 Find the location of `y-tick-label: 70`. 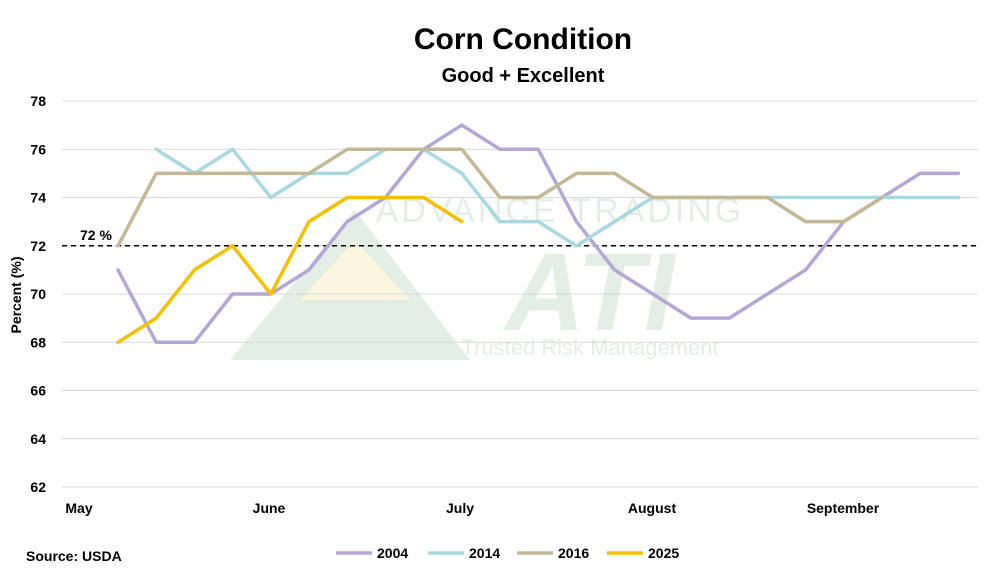

y-tick-label: 70 is located at coordinates (38, 294).